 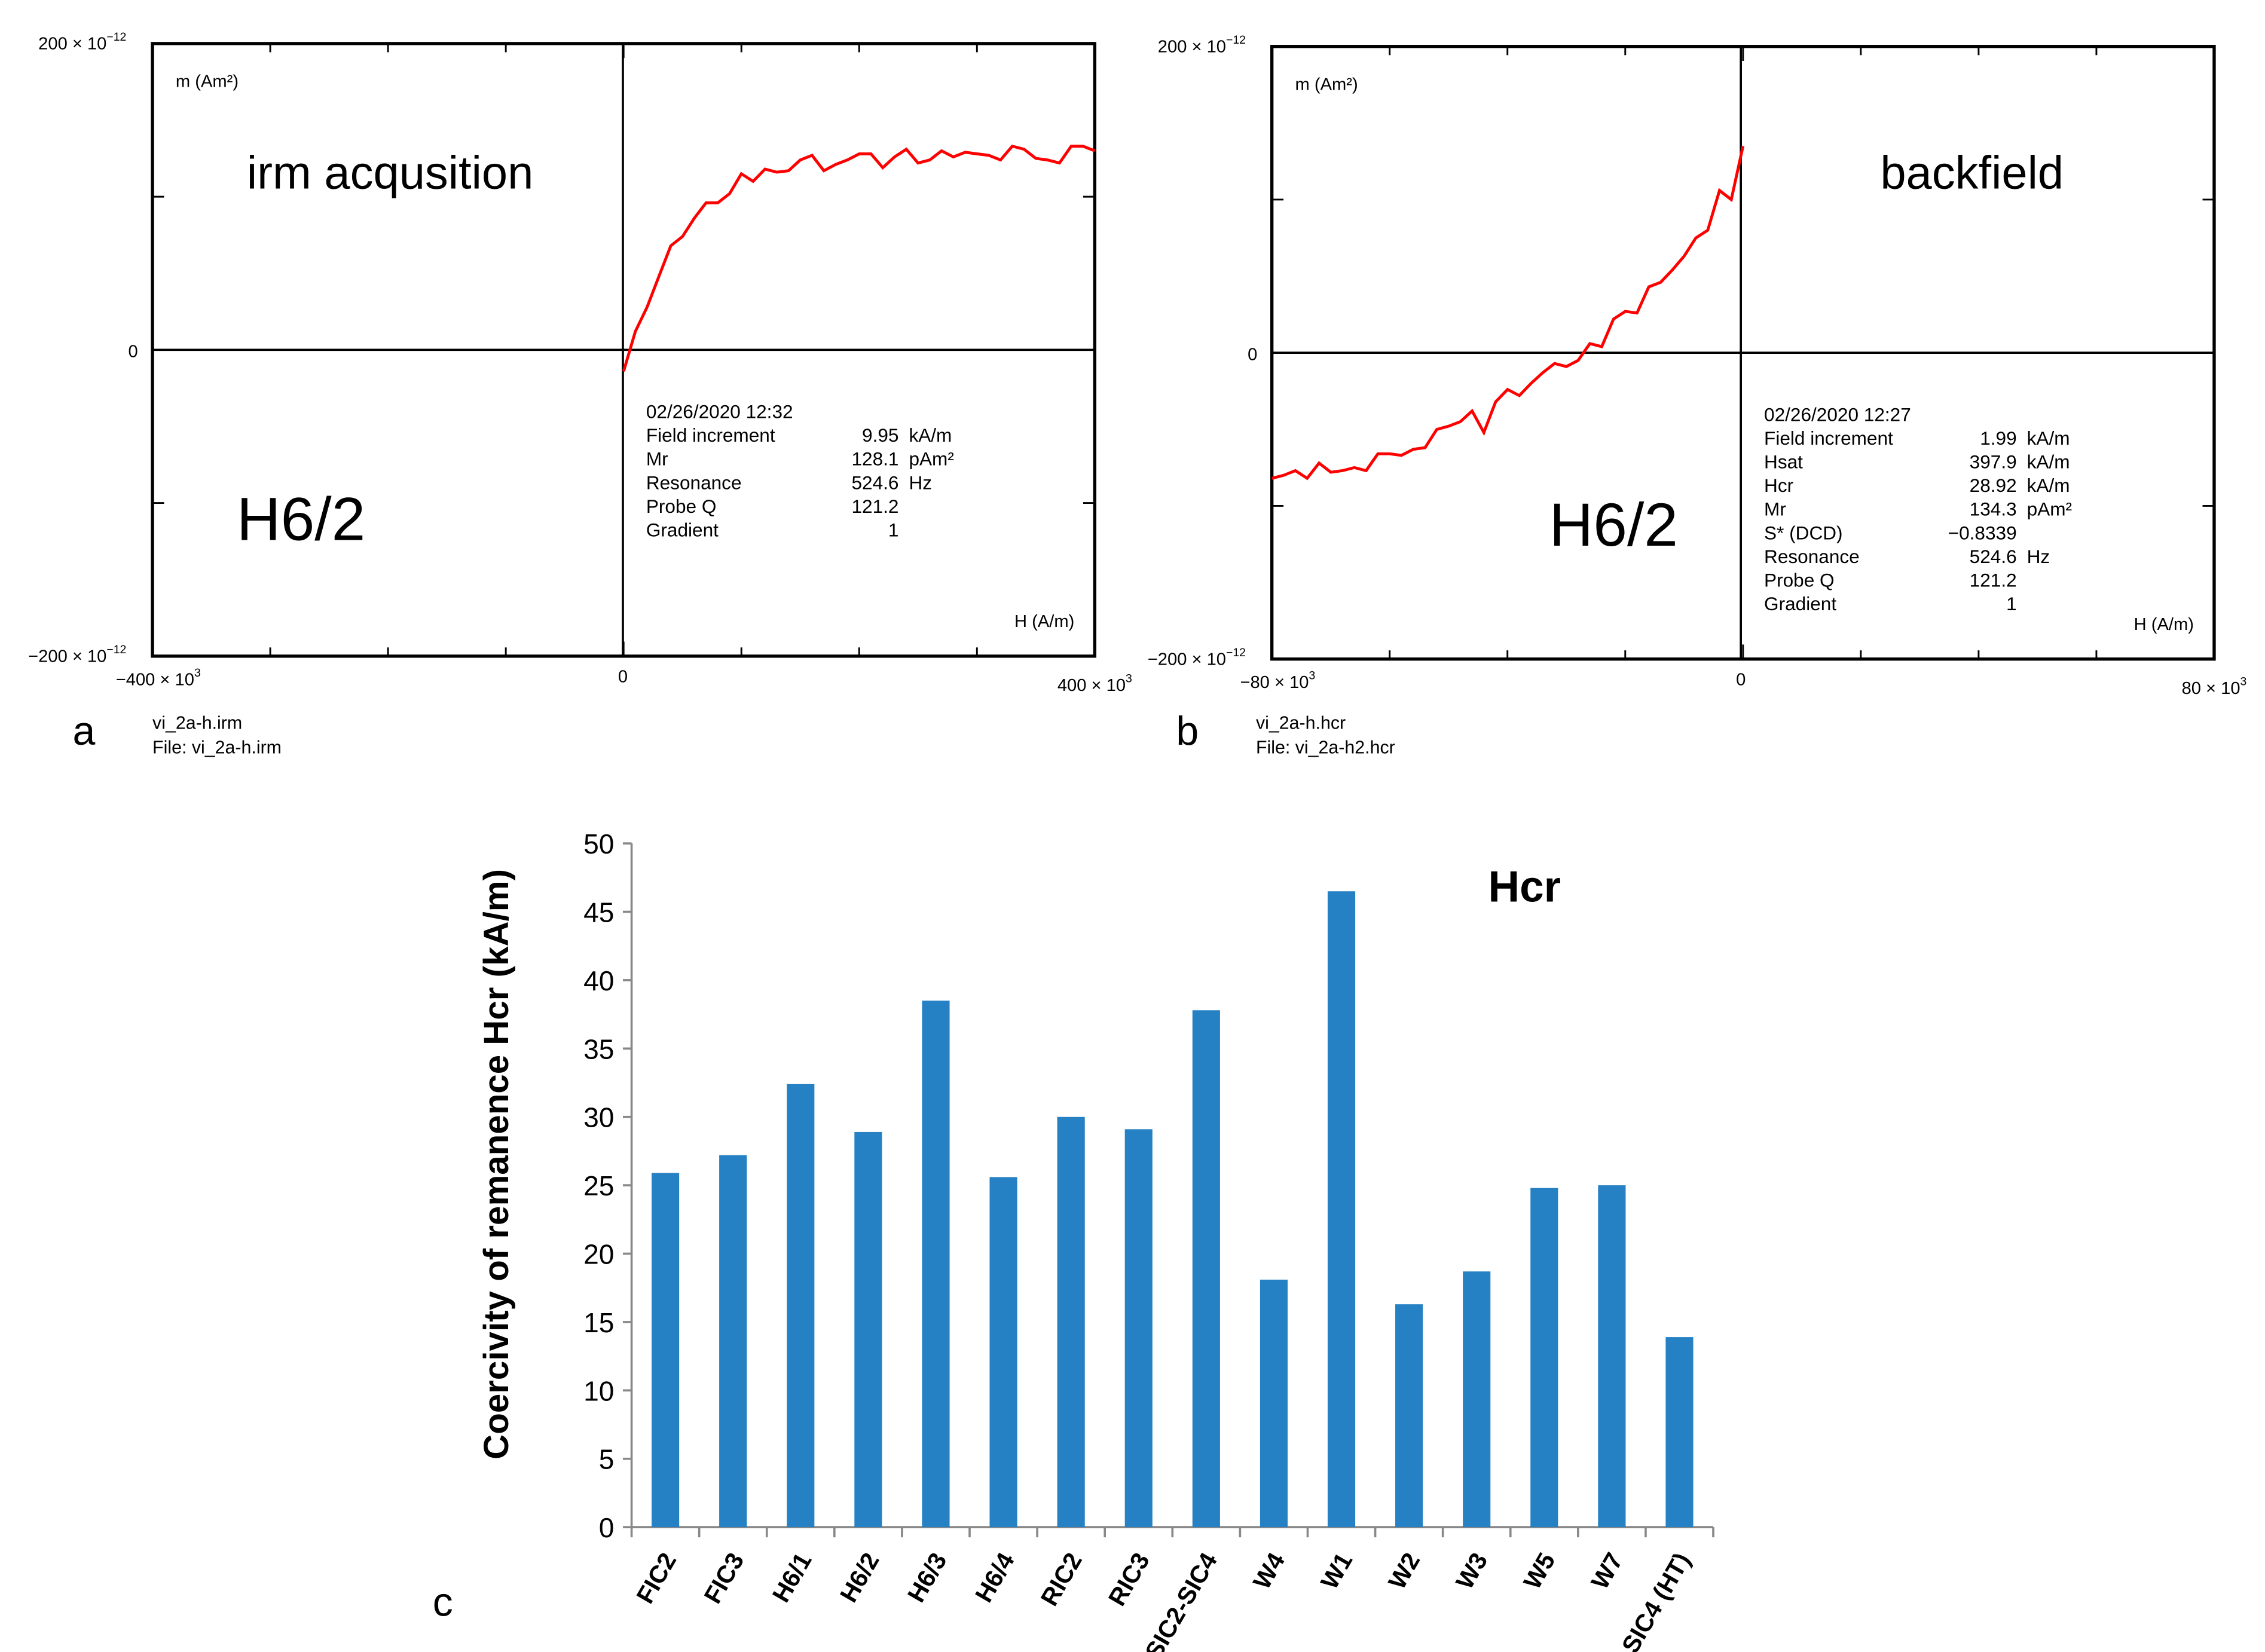 What do you see at coordinates (1404, 1571) in the screenshot?
I see `x-tick-label: W2` at bounding box center [1404, 1571].